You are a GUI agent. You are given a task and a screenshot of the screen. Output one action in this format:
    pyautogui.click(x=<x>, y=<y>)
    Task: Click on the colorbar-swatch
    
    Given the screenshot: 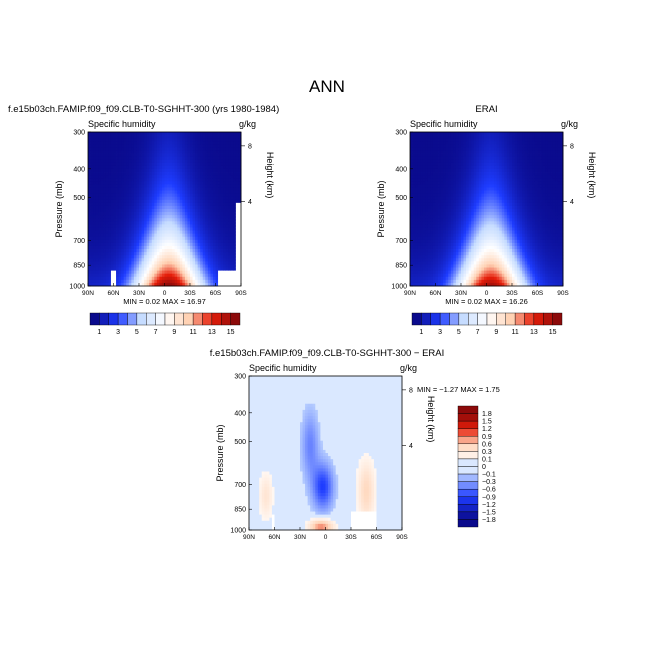 What is the action you would take?
    pyautogui.click(x=226, y=319)
    